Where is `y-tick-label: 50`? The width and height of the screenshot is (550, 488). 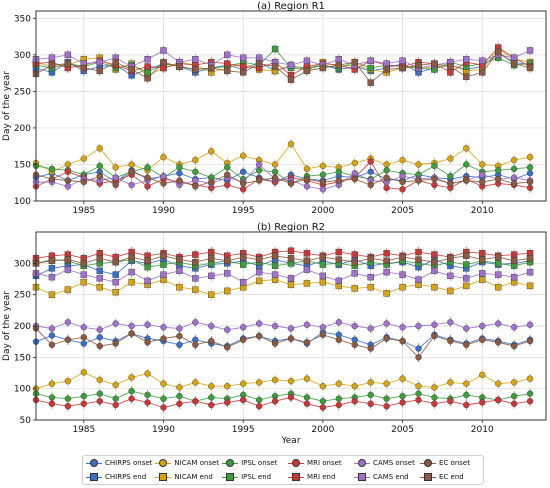 y-tick-label: 50 is located at coordinates (26, 421).